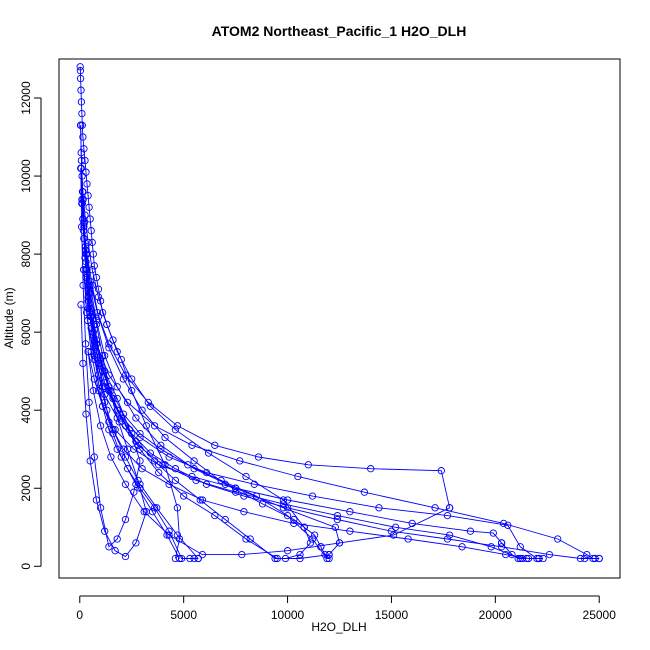 The width and height of the screenshot is (650, 650). What do you see at coordinates (392, 615) in the screenshot?
I see `x-tick-label: 15000` at bounding box center [392, 615].